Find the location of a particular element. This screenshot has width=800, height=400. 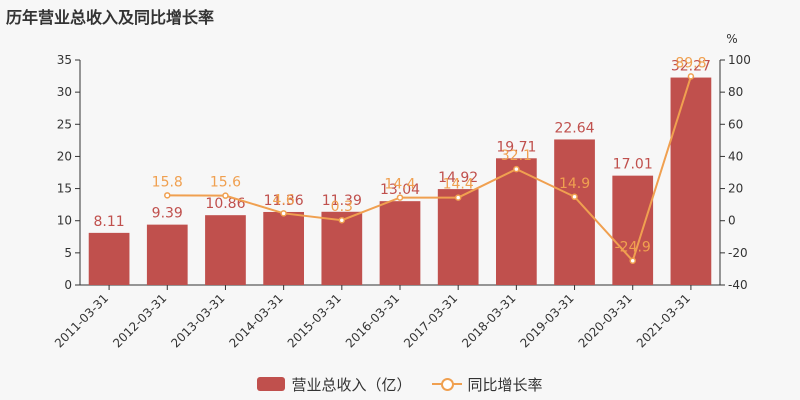

x-tick-label: 2017-03-31 is located at coordinates (430, 320).